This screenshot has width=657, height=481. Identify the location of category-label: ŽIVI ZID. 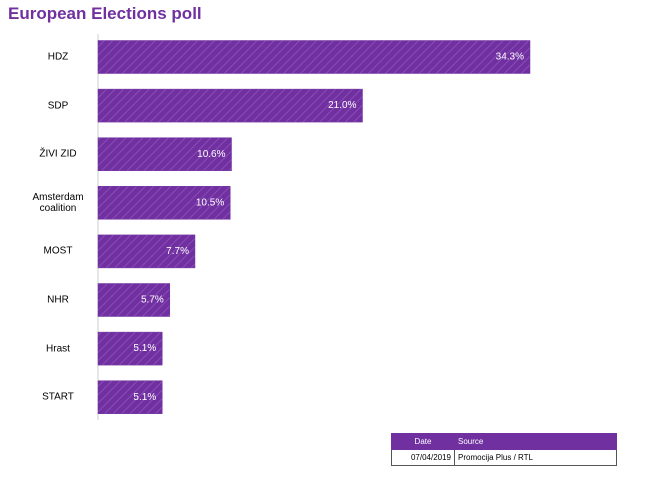
(58, 154).